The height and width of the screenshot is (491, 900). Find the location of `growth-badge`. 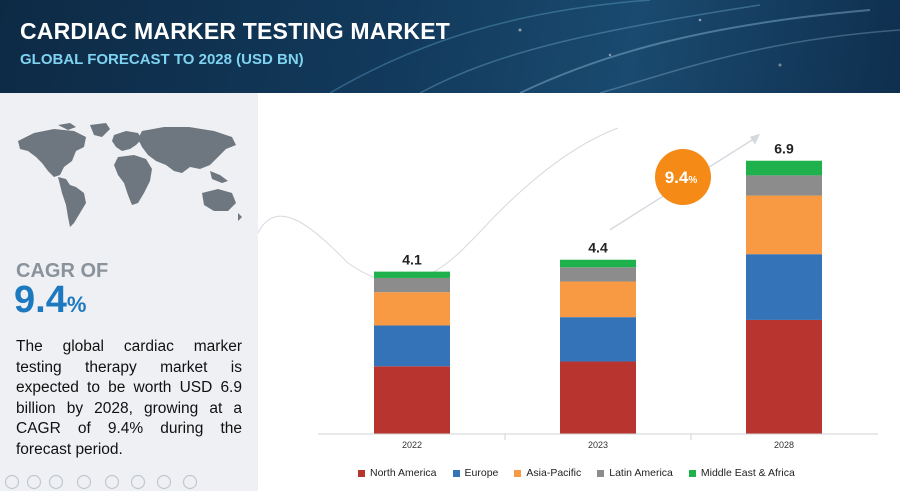

growth-badge is located at coordinates (683, 177).